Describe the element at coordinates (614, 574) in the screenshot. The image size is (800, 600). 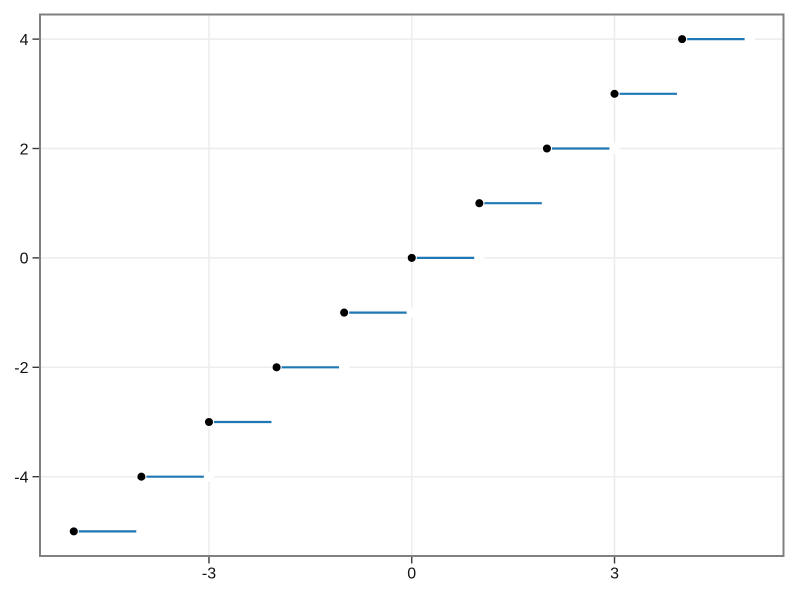
I see `x-axis-tick-label: 3` at that location.